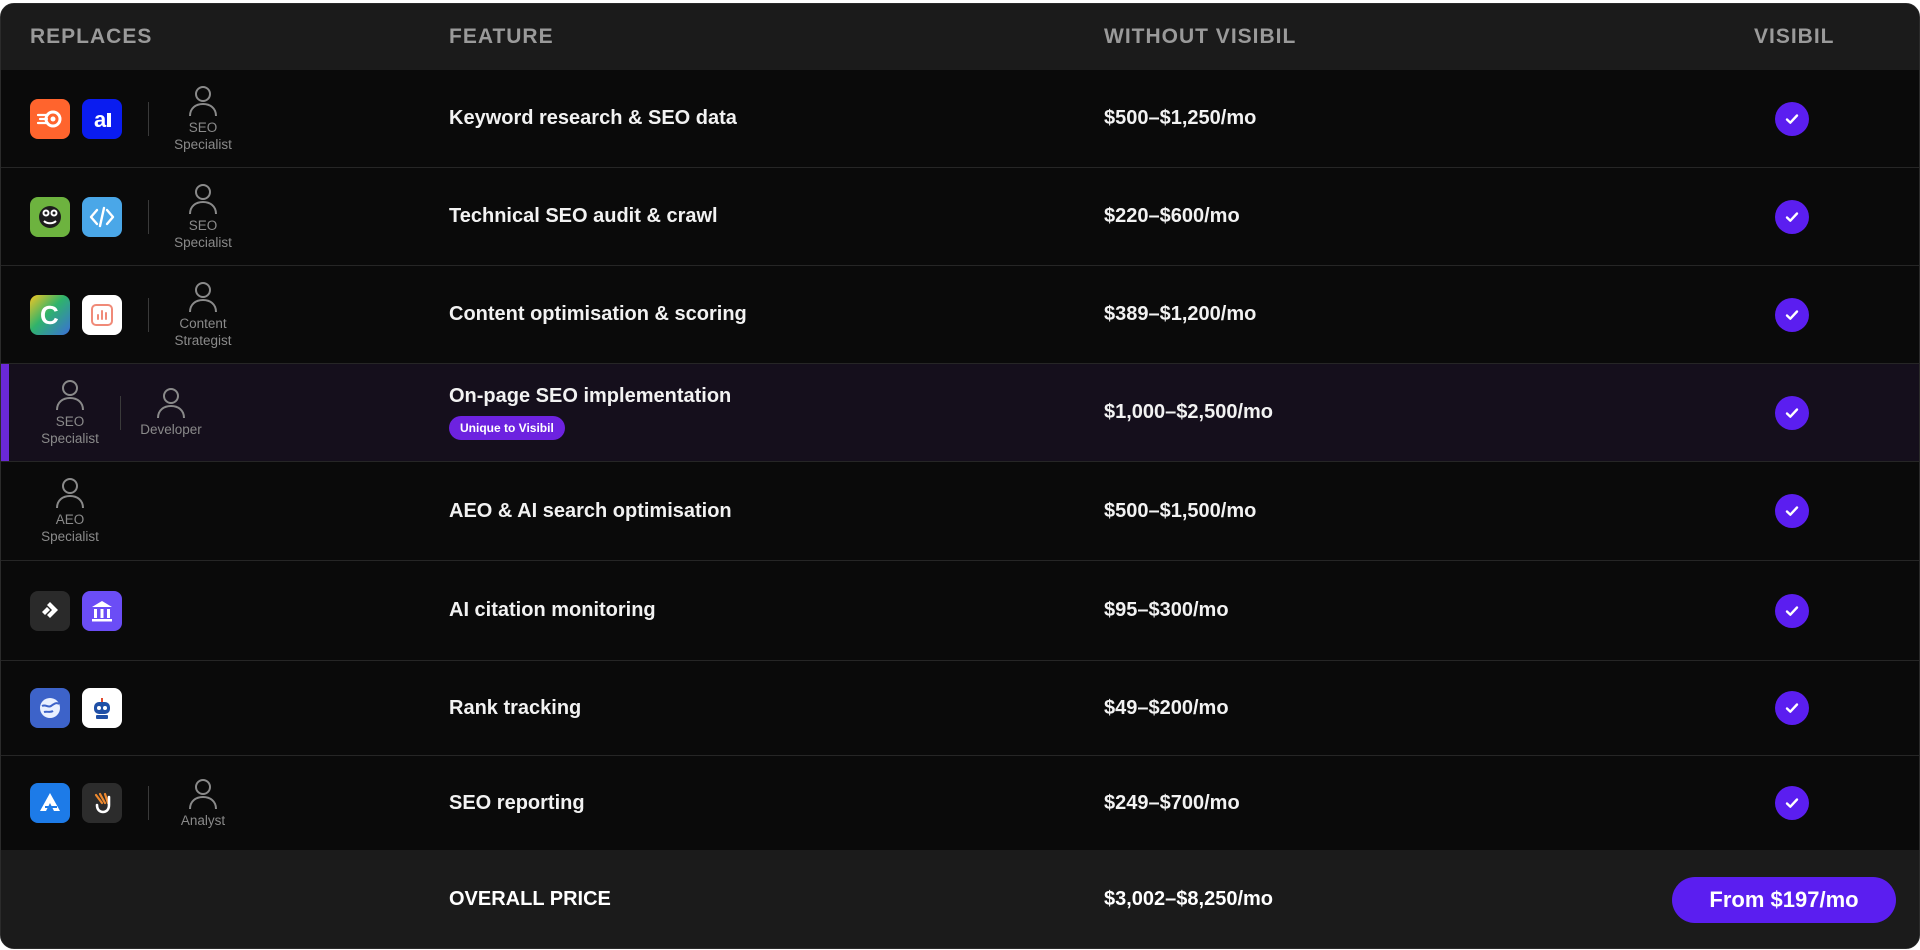  What do you see at coordinates (1189, 898) in the screenshot?
I see `overall-price-total: $3,002–$8,250/mo` at bounding box center [1189, 898].